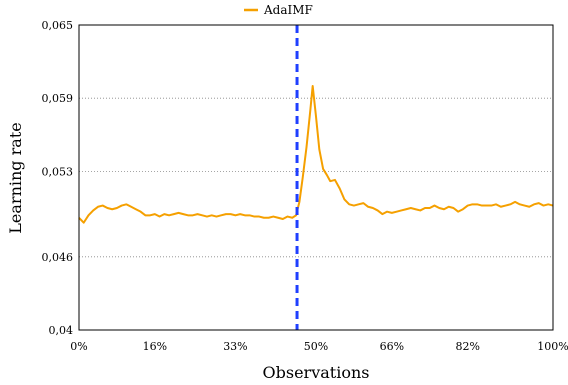 Image resolution: width=568 pixels, height=385 pixels. What do you see at coordinates (316, 346) in the screenshot?
I see `x-tick-label: 50%` at bounding box center [316, 346].